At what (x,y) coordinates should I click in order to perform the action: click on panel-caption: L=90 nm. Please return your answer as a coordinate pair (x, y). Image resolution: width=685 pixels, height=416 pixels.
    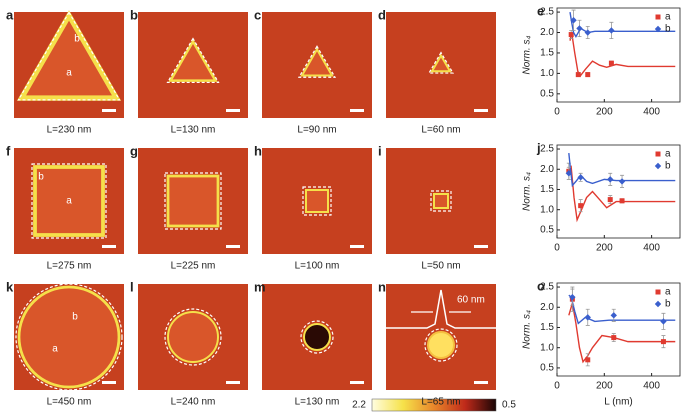
    Looking at the image, I should click on (316, 130).